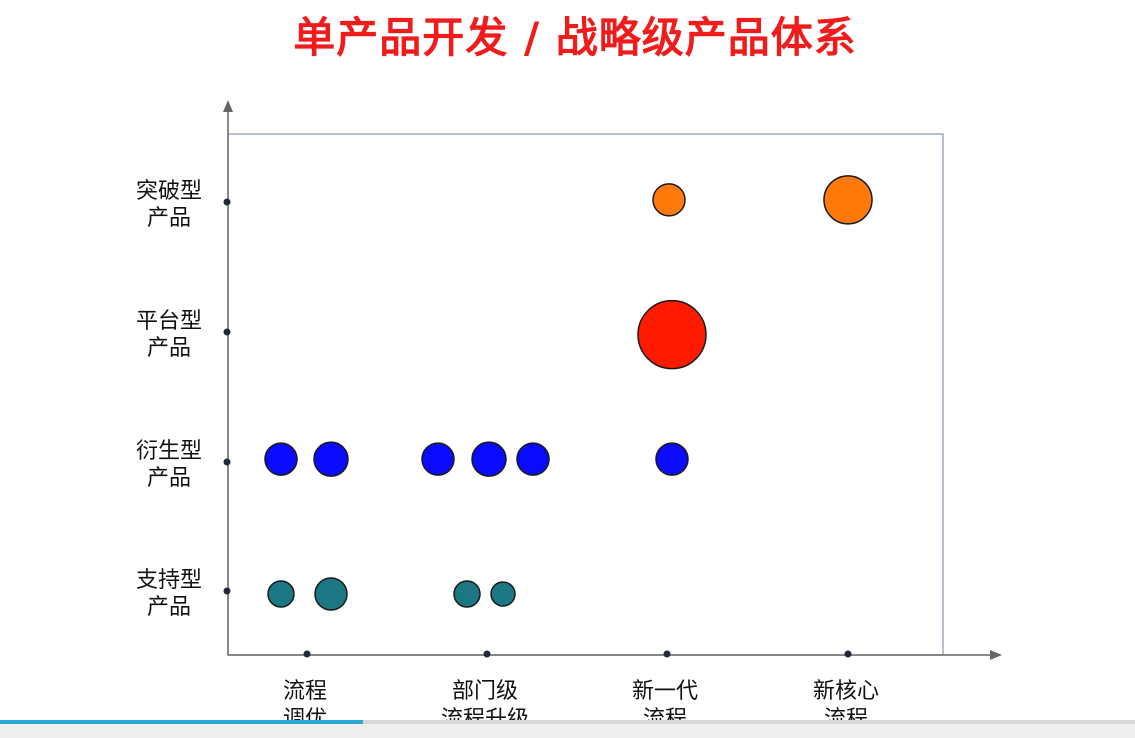 The width and height of the screenshot is (1135, 738). What do you see at coordinates (169, 205) in the screenshot?
I see `y-tick-label: 突破型产品` at bounding box center [169, 205].